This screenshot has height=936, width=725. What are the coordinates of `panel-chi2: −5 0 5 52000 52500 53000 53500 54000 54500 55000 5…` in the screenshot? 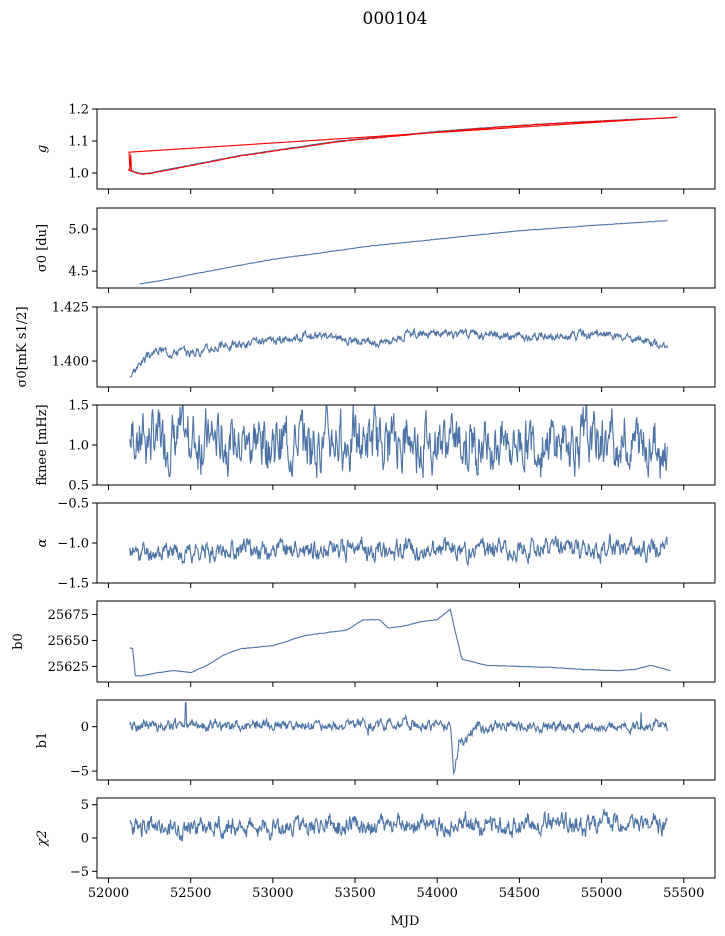 It's located at (375, 849).